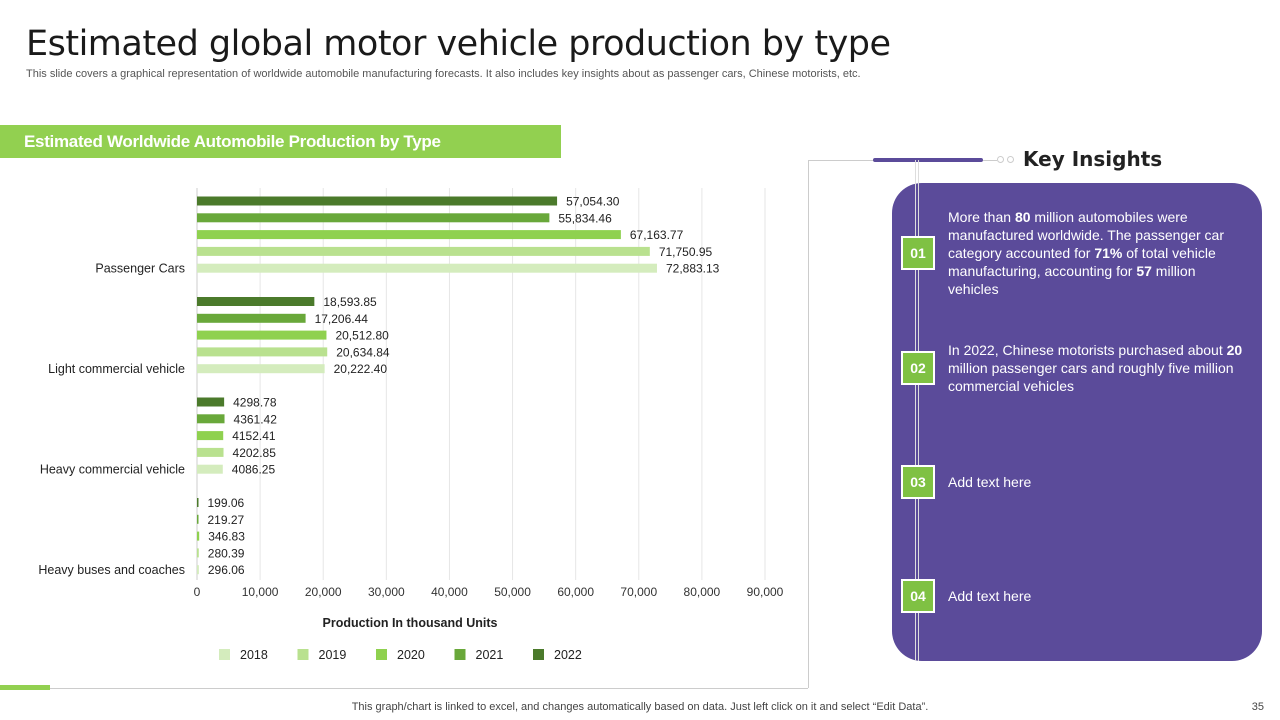 The height and width of the screenshot is (720, 1280). What do you see at coordinates (918, 596) in the screenshot?
I see `insight-number-badge: 04` at bounding box center [918, 596].